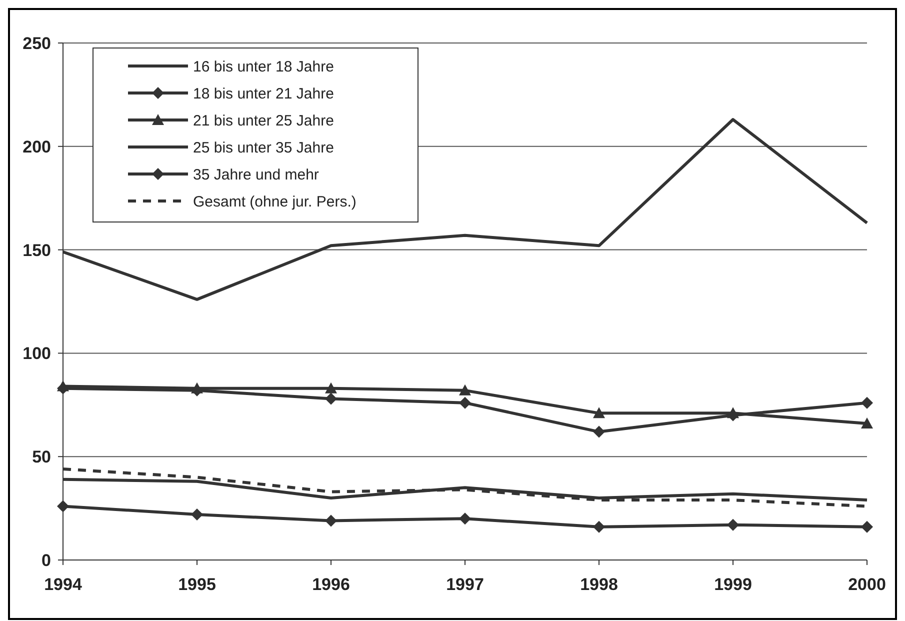 The image size is (905, 621). Describe the element at coordinates (41, 457) in the screenshot. I see `y-tick-label: 50` at that location.